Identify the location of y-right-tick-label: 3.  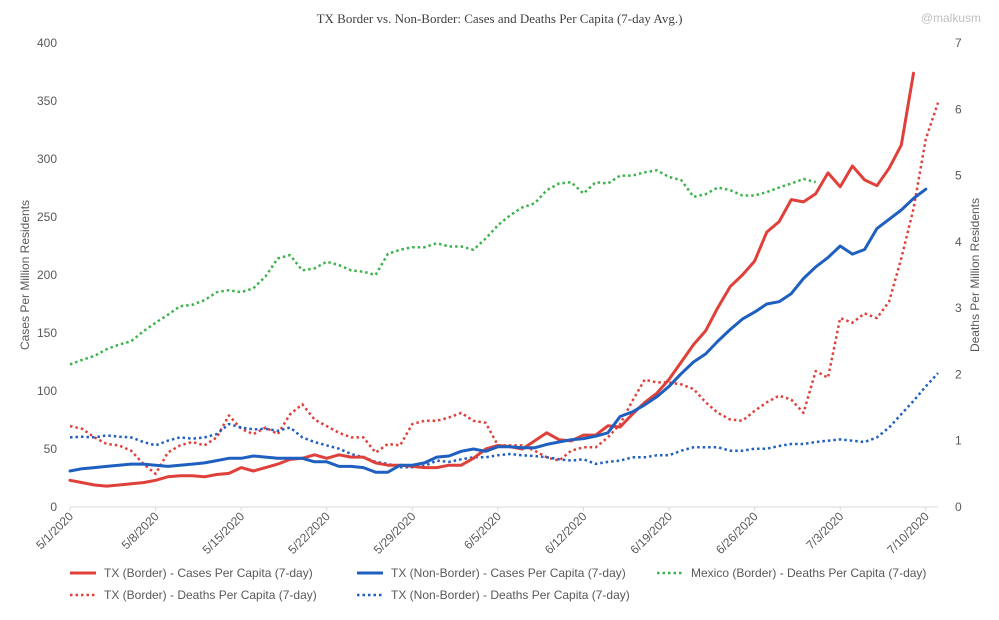
(958, 308).